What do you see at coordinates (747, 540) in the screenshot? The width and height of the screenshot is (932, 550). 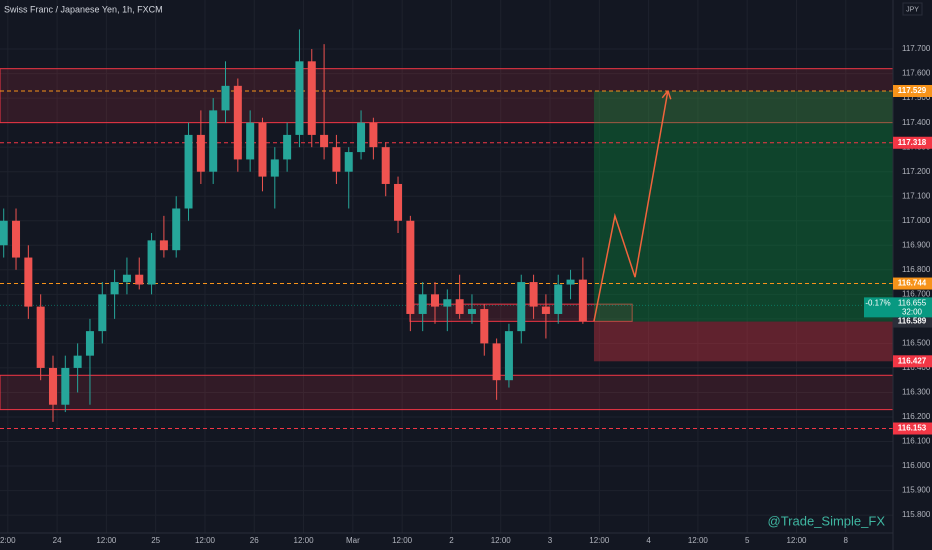 I see `x-tick-label: 5` at bounding box center [747, 540].